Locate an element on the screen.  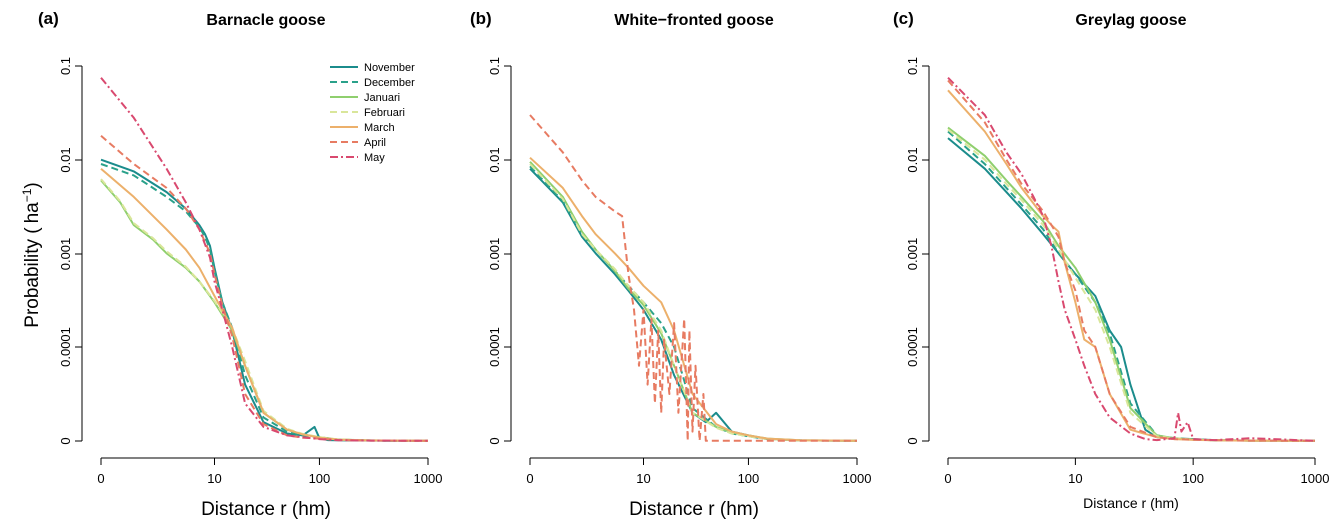
series-line-december is located at coordinates (264, 302).